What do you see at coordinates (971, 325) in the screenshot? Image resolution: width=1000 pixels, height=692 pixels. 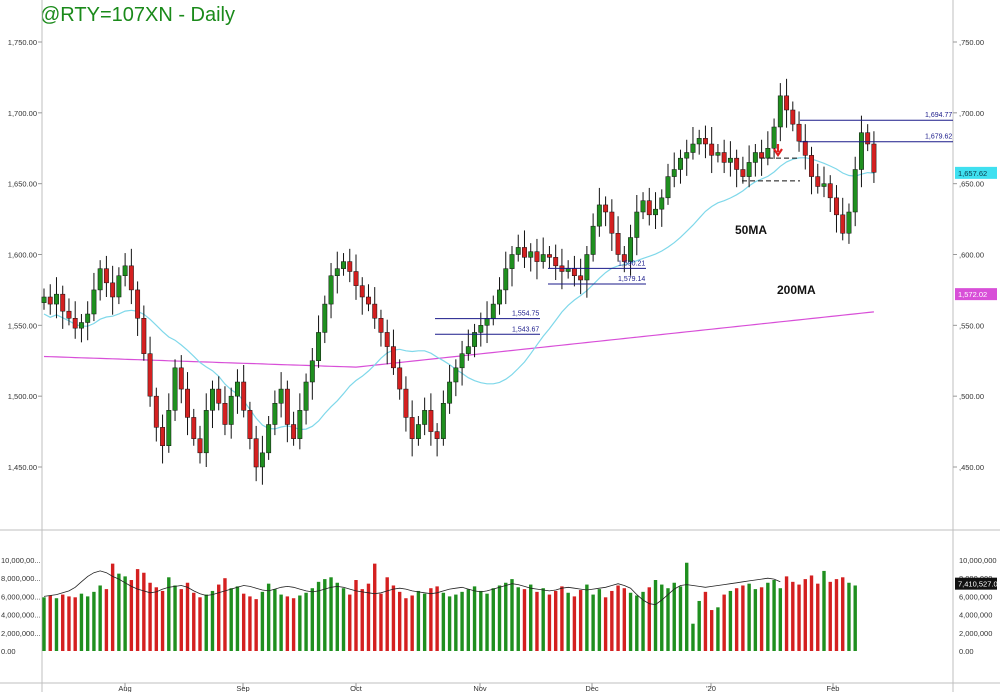 I see `price-tick-label-right: ,550.00` at bounding box center [971, 325].